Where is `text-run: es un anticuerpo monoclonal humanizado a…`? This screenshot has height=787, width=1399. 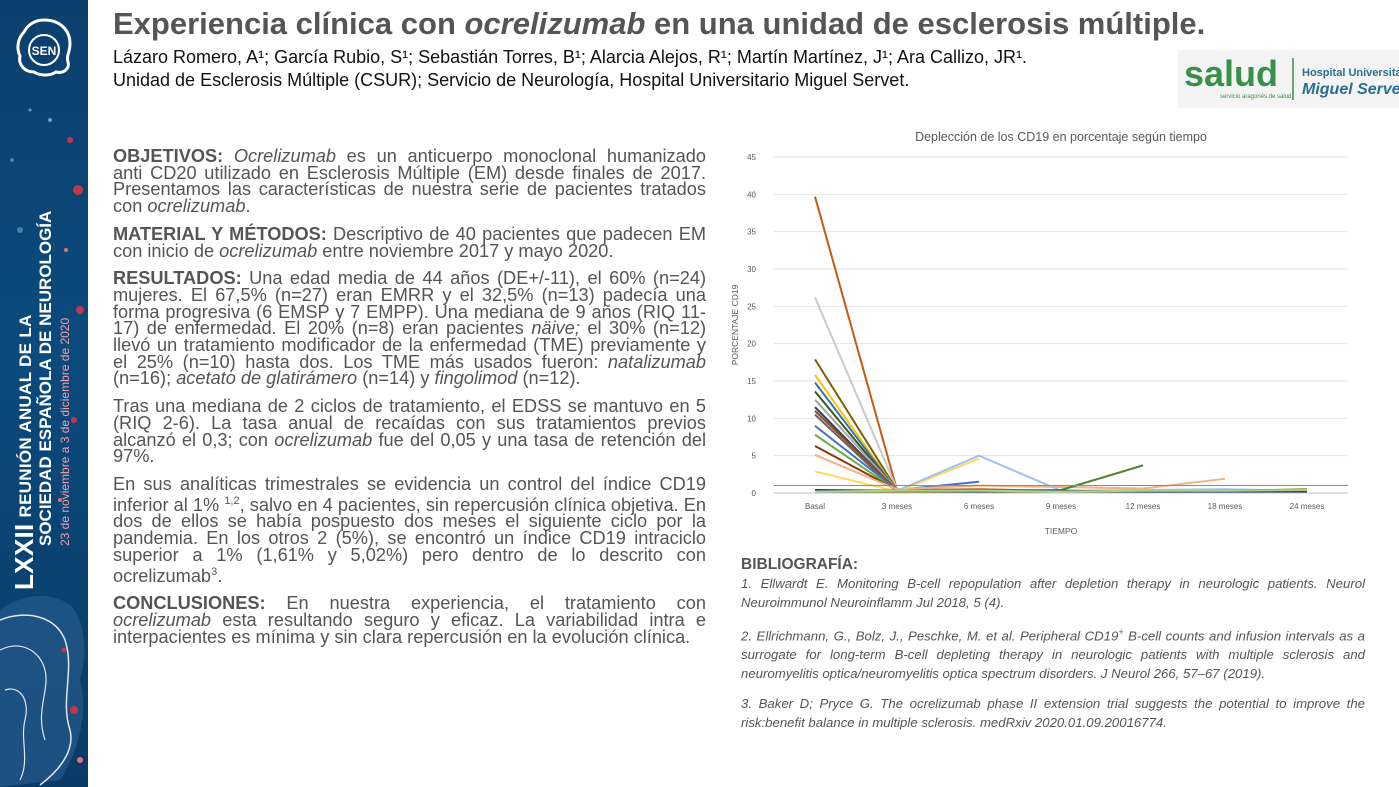
text-run: es un anticuerpo monoclonal humanizado a… is located at coordinates (409, 181).